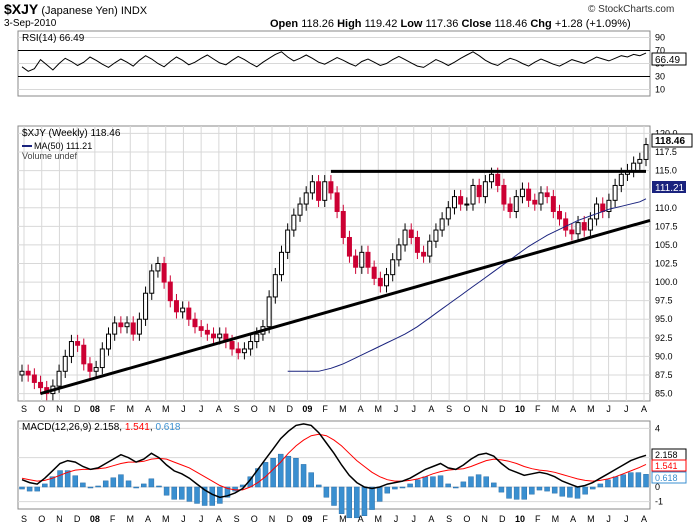  What do you see at coordinates (334, 409) in the screenshot?
I see `month-axis-price: S O N D 08 F M A M J J A S O N D 09 F M A M J J A S O N D 10 F M A M J J A` at bounding box center [334, 409].